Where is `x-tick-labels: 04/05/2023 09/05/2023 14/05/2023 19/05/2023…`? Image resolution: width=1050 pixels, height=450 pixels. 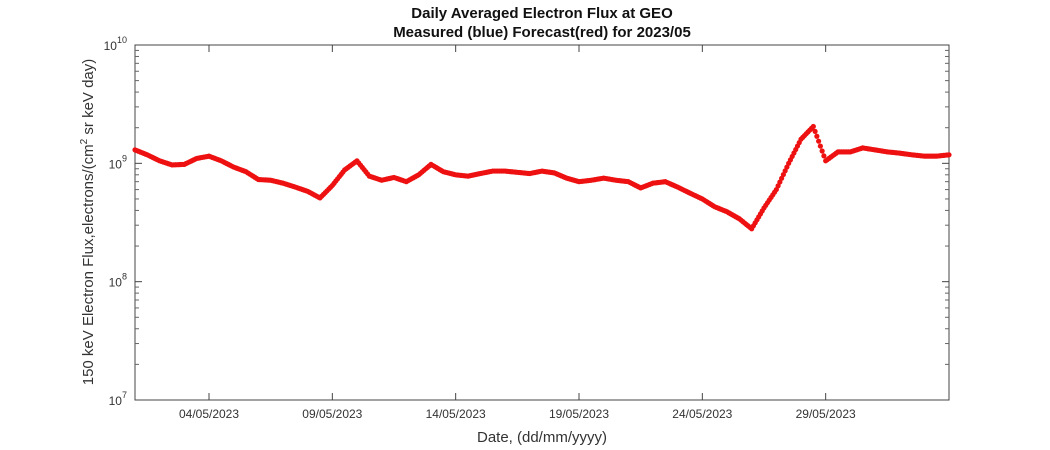
x-tick-labels: 04/05/2023 09/05/2023 14/05/2023 19/05/2023… is located at coordinates (517, 414).